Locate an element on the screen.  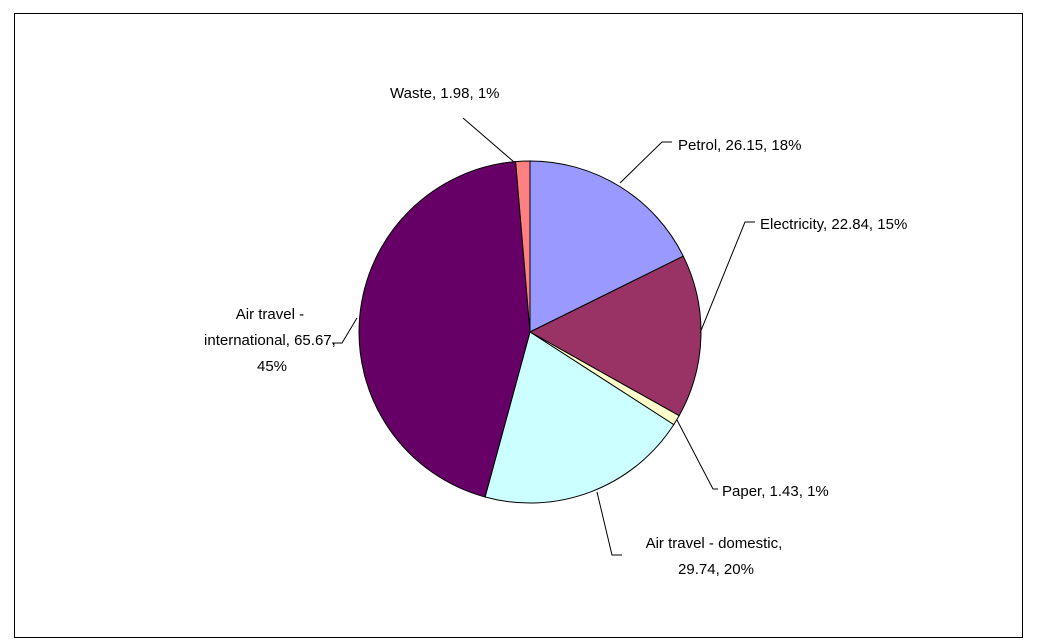
leader-line-air-travel-domestic is located at coordinates (609, 523).